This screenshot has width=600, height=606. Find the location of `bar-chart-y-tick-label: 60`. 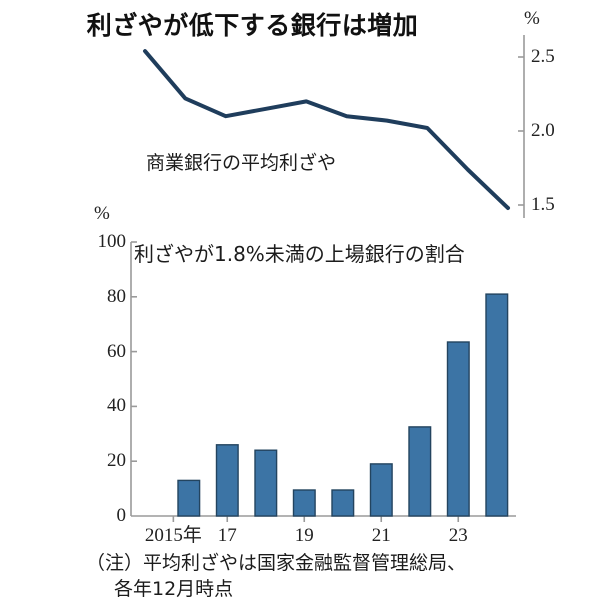

bar-chart-y-tick-label: 60 is located at coordinates (116, 351).